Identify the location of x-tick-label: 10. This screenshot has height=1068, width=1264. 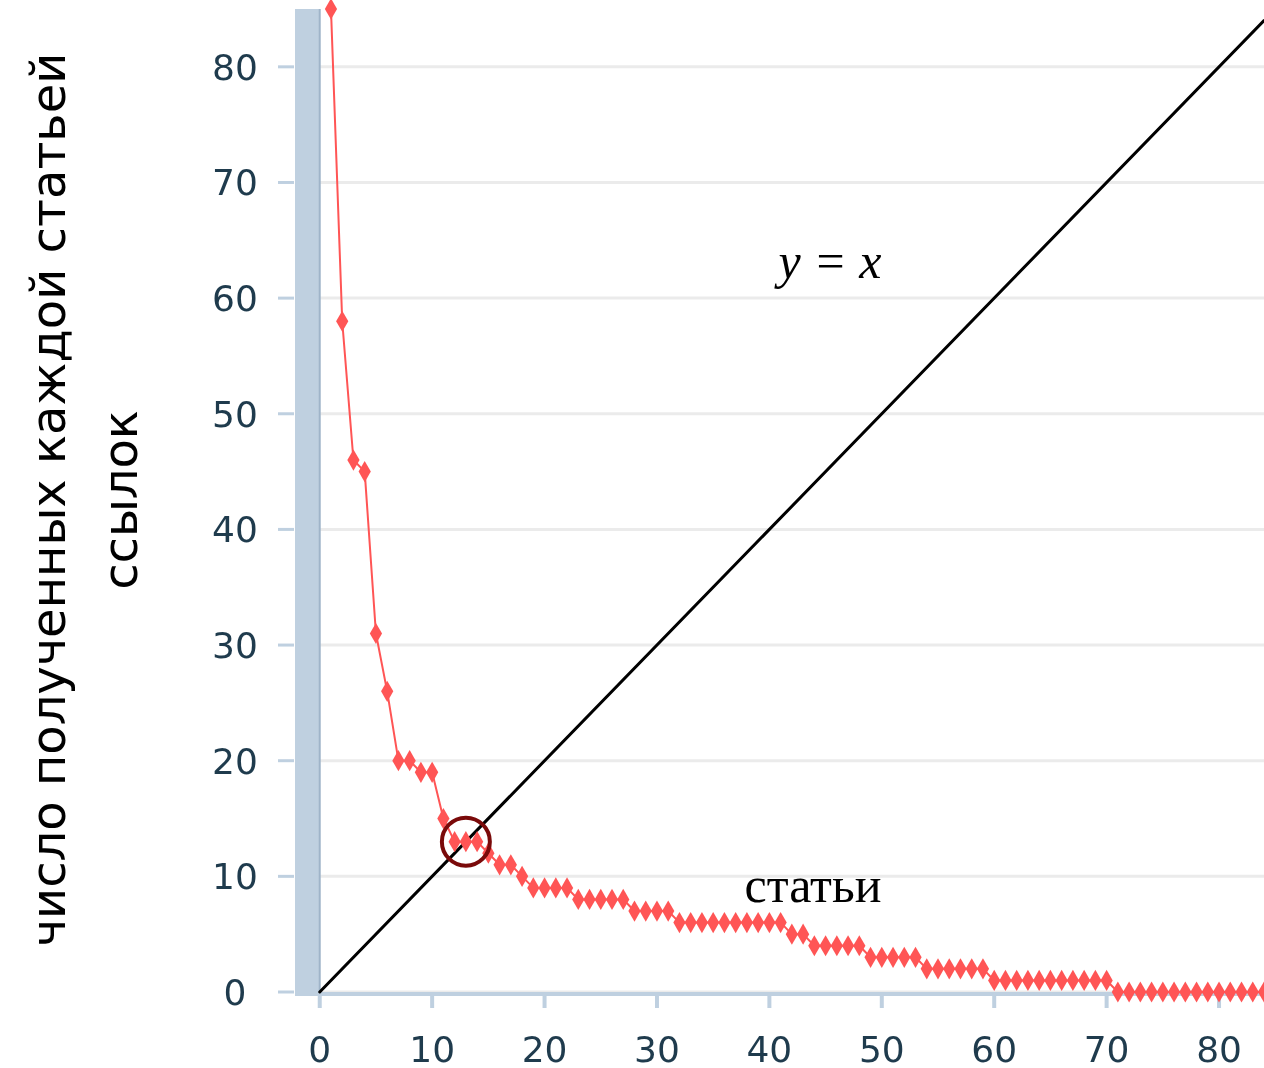
(432, 1048).